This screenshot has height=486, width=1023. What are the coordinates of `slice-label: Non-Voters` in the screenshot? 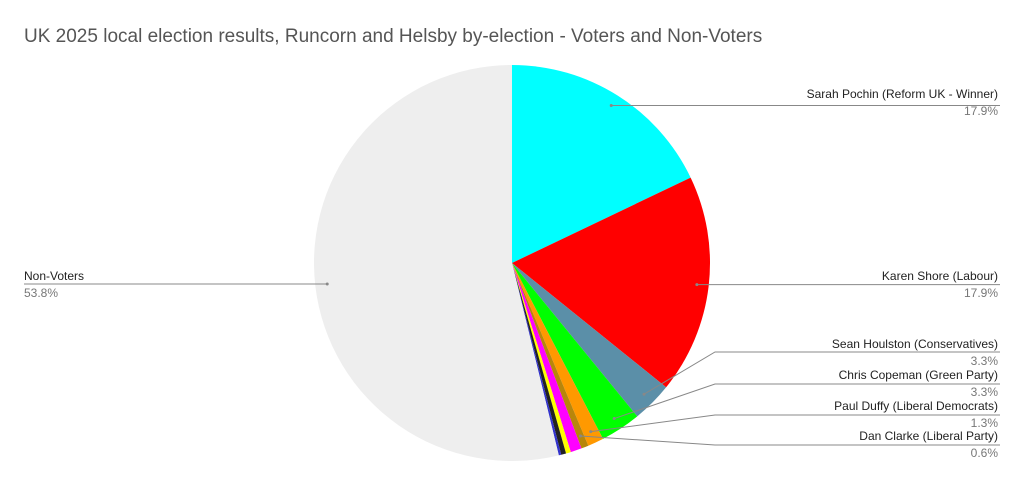 It's located at (54, 276).